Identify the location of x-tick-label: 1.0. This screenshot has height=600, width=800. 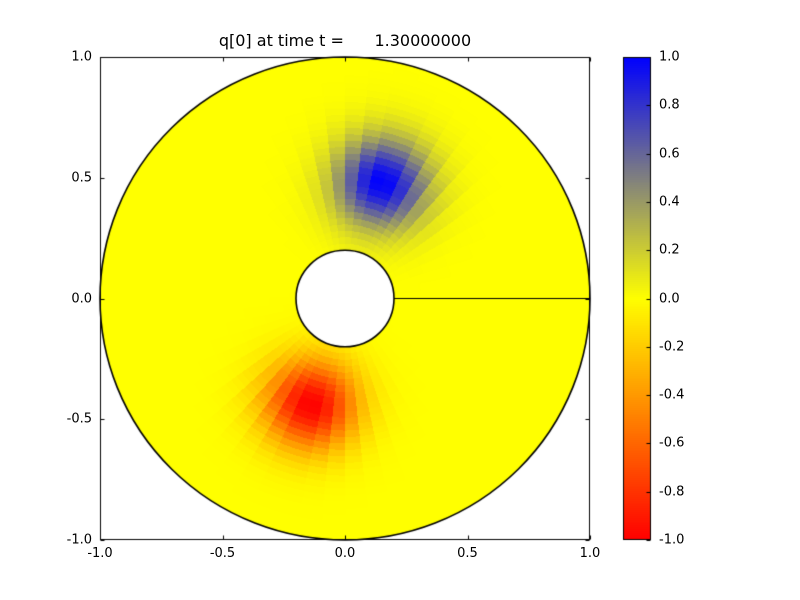
(590, 553).